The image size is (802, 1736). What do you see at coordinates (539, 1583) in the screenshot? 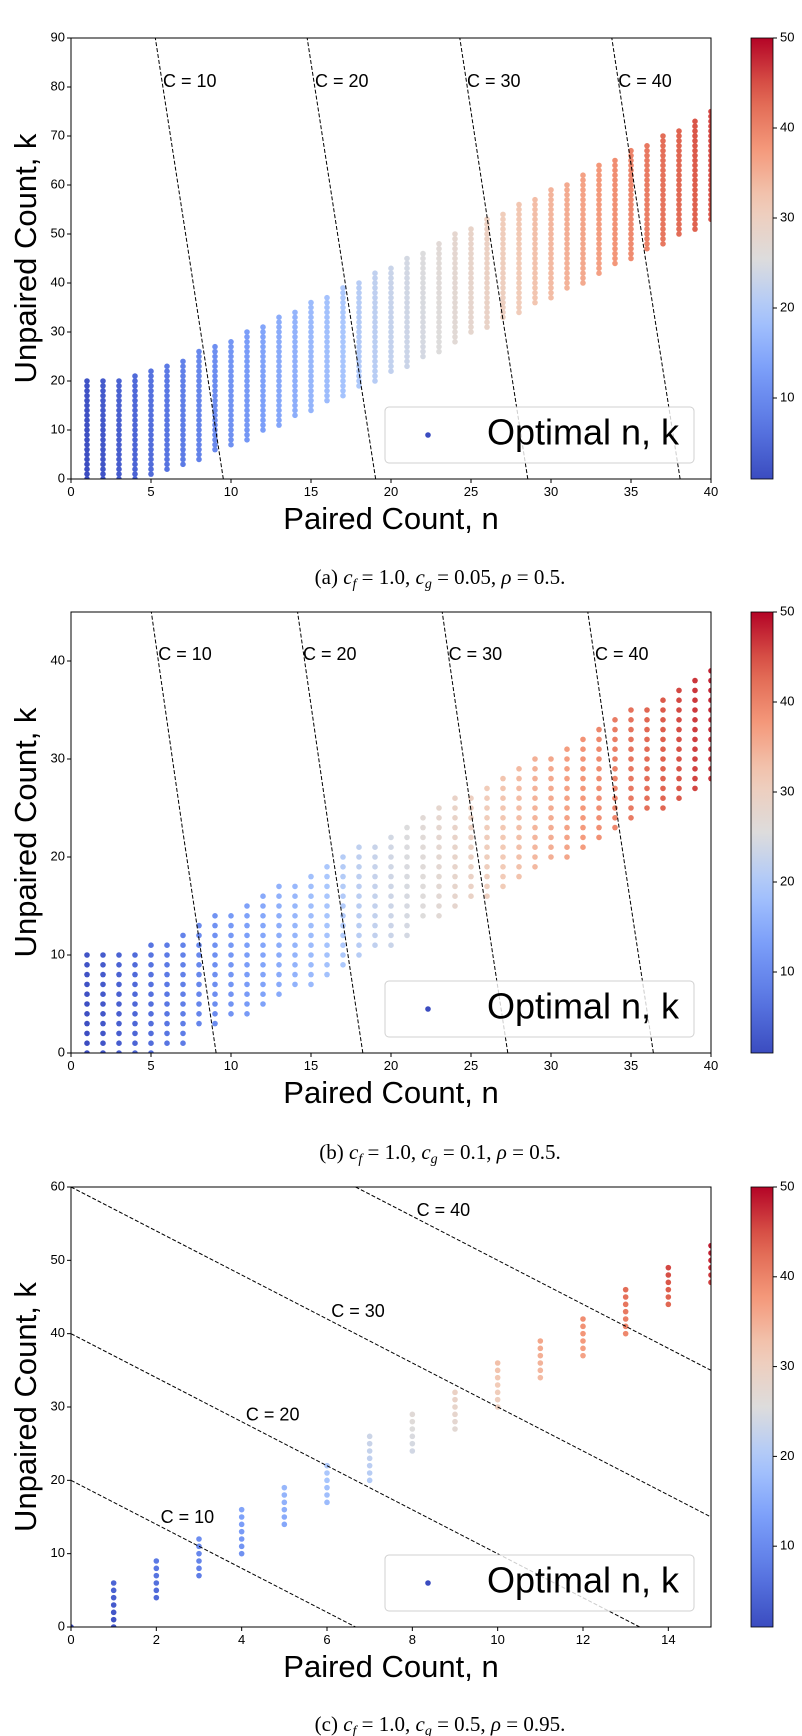
I see `legend-box` at bounding box center [539, 1583].